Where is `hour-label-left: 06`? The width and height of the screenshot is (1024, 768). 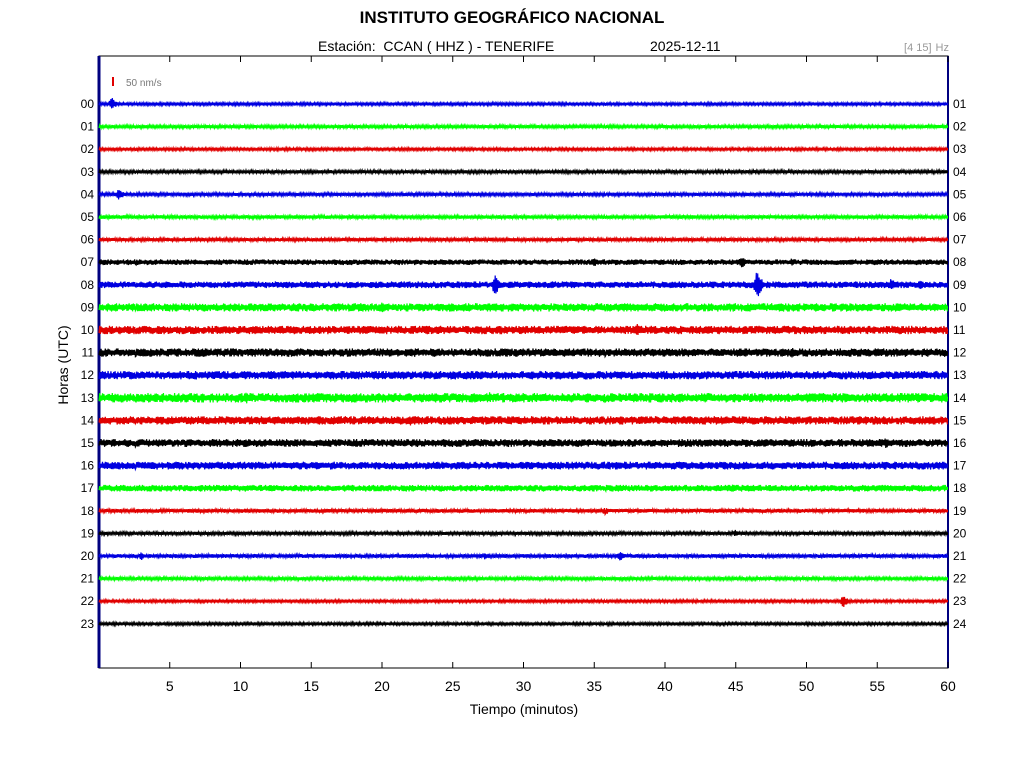 hour-label-left: 06 is located at coordinates (88, 240).